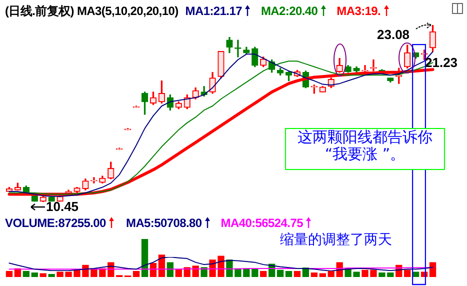 This screenshot has width=467, height=286. What do you see at coordinates (91, 11) in the screenshot?
I see `chart-title: (日线.前复权) MA3(5,10,20,20,10)` at bounding box center [91, 11].